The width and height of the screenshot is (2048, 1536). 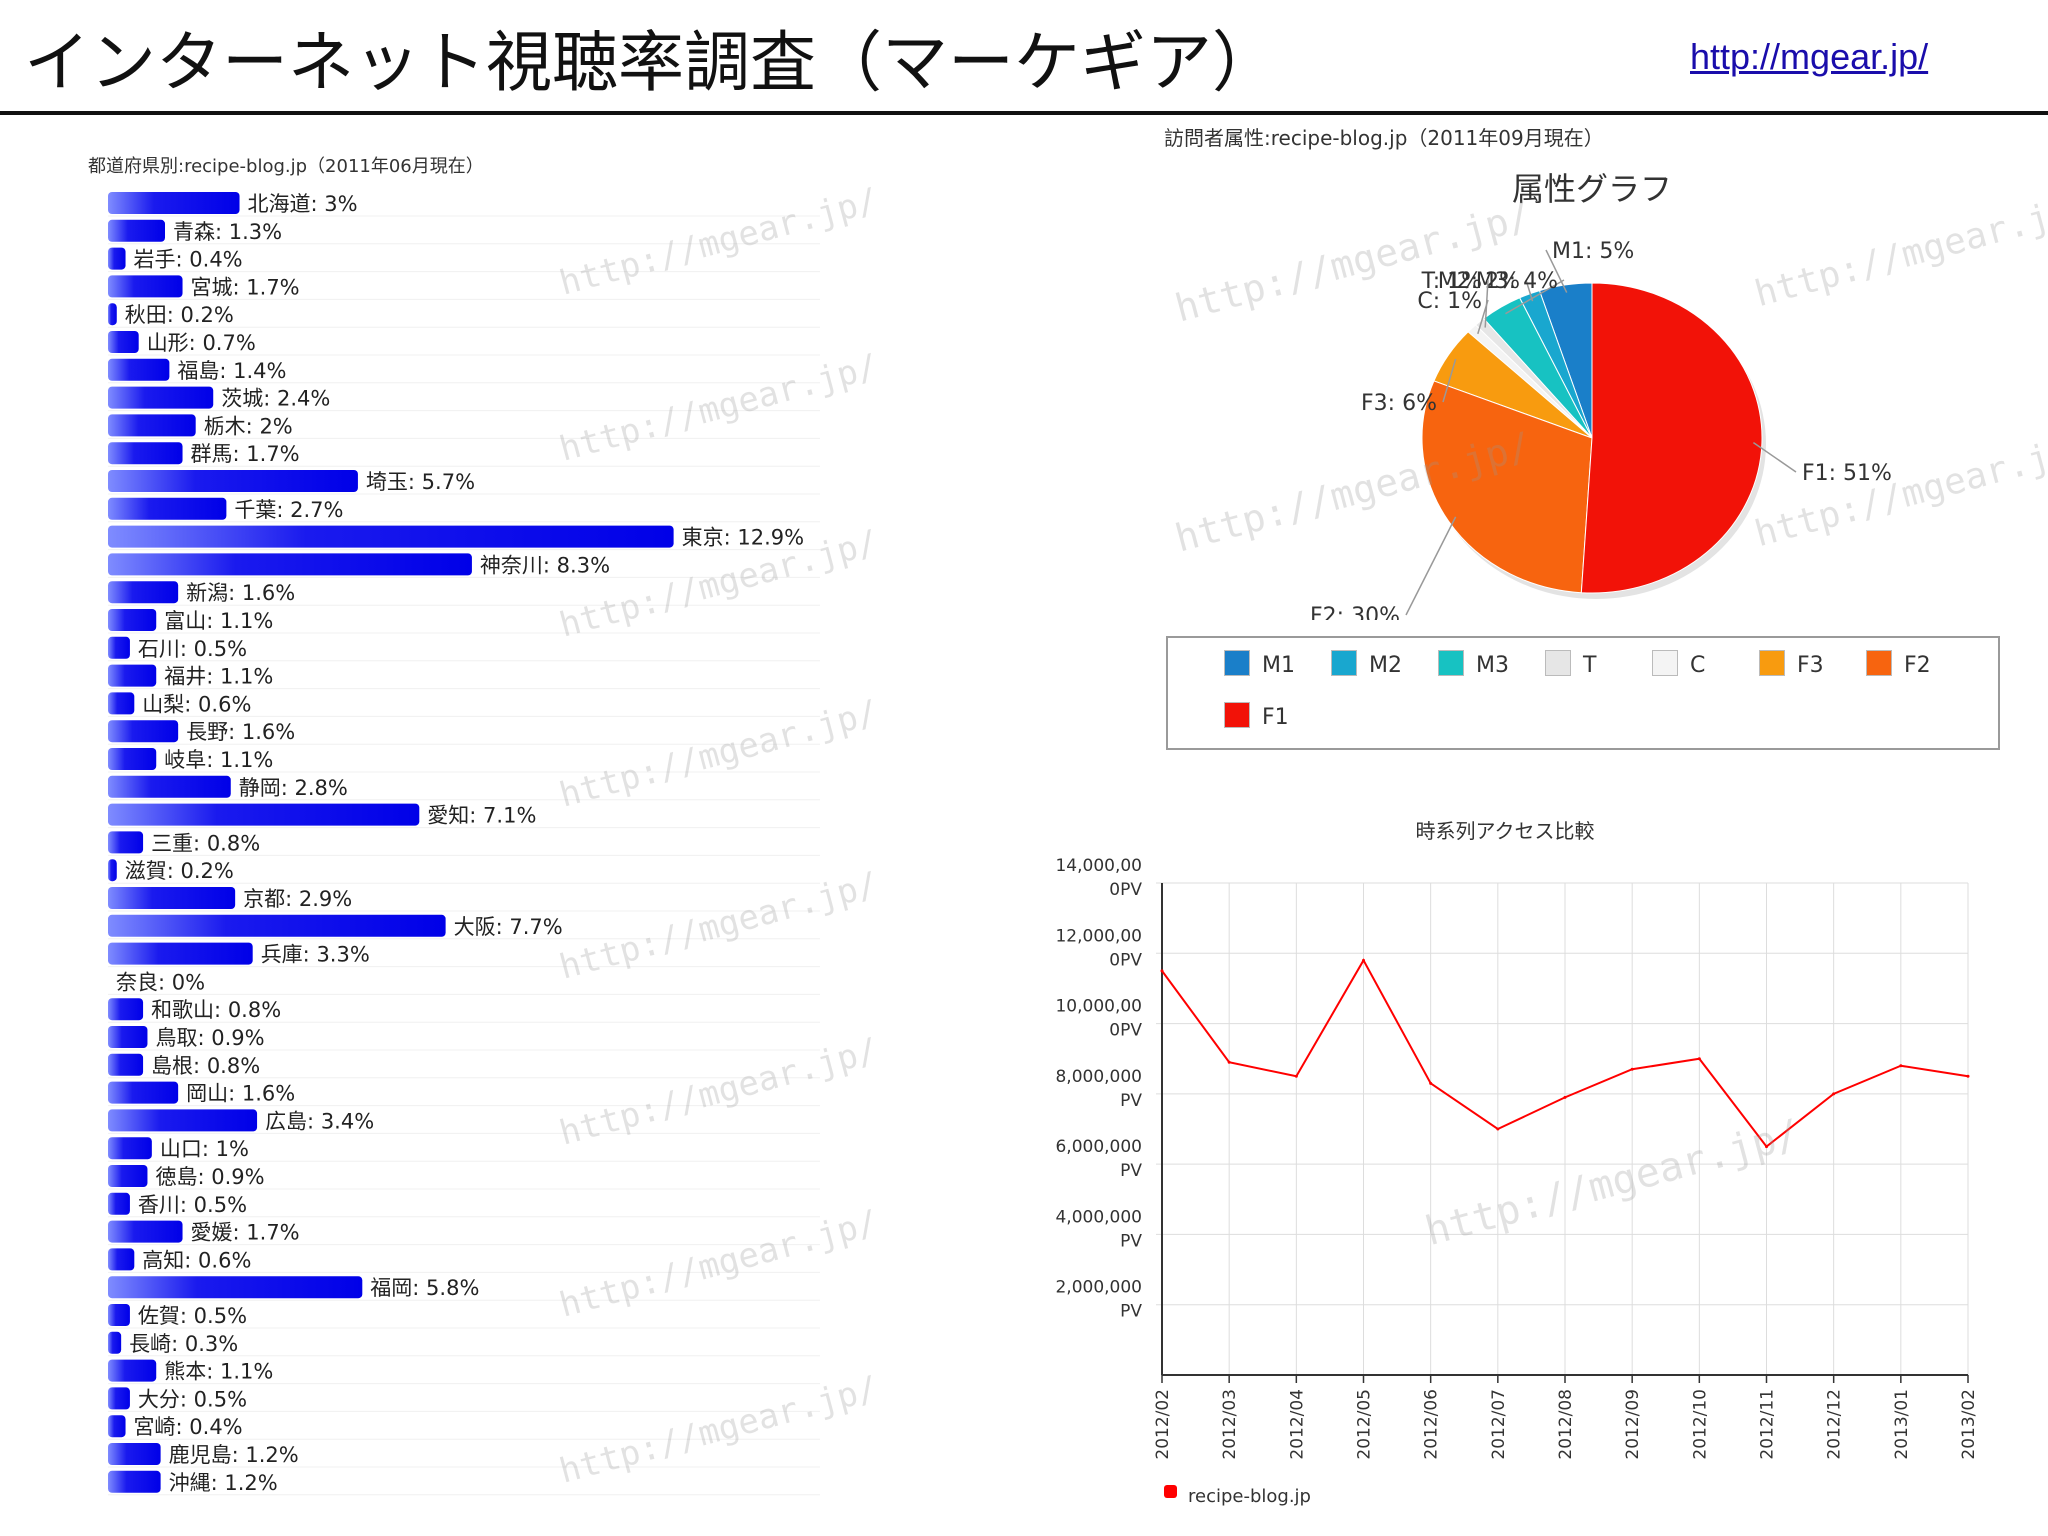 I want to click on pie-slice-label: F2: 30%, so click(x=1355, y=612).